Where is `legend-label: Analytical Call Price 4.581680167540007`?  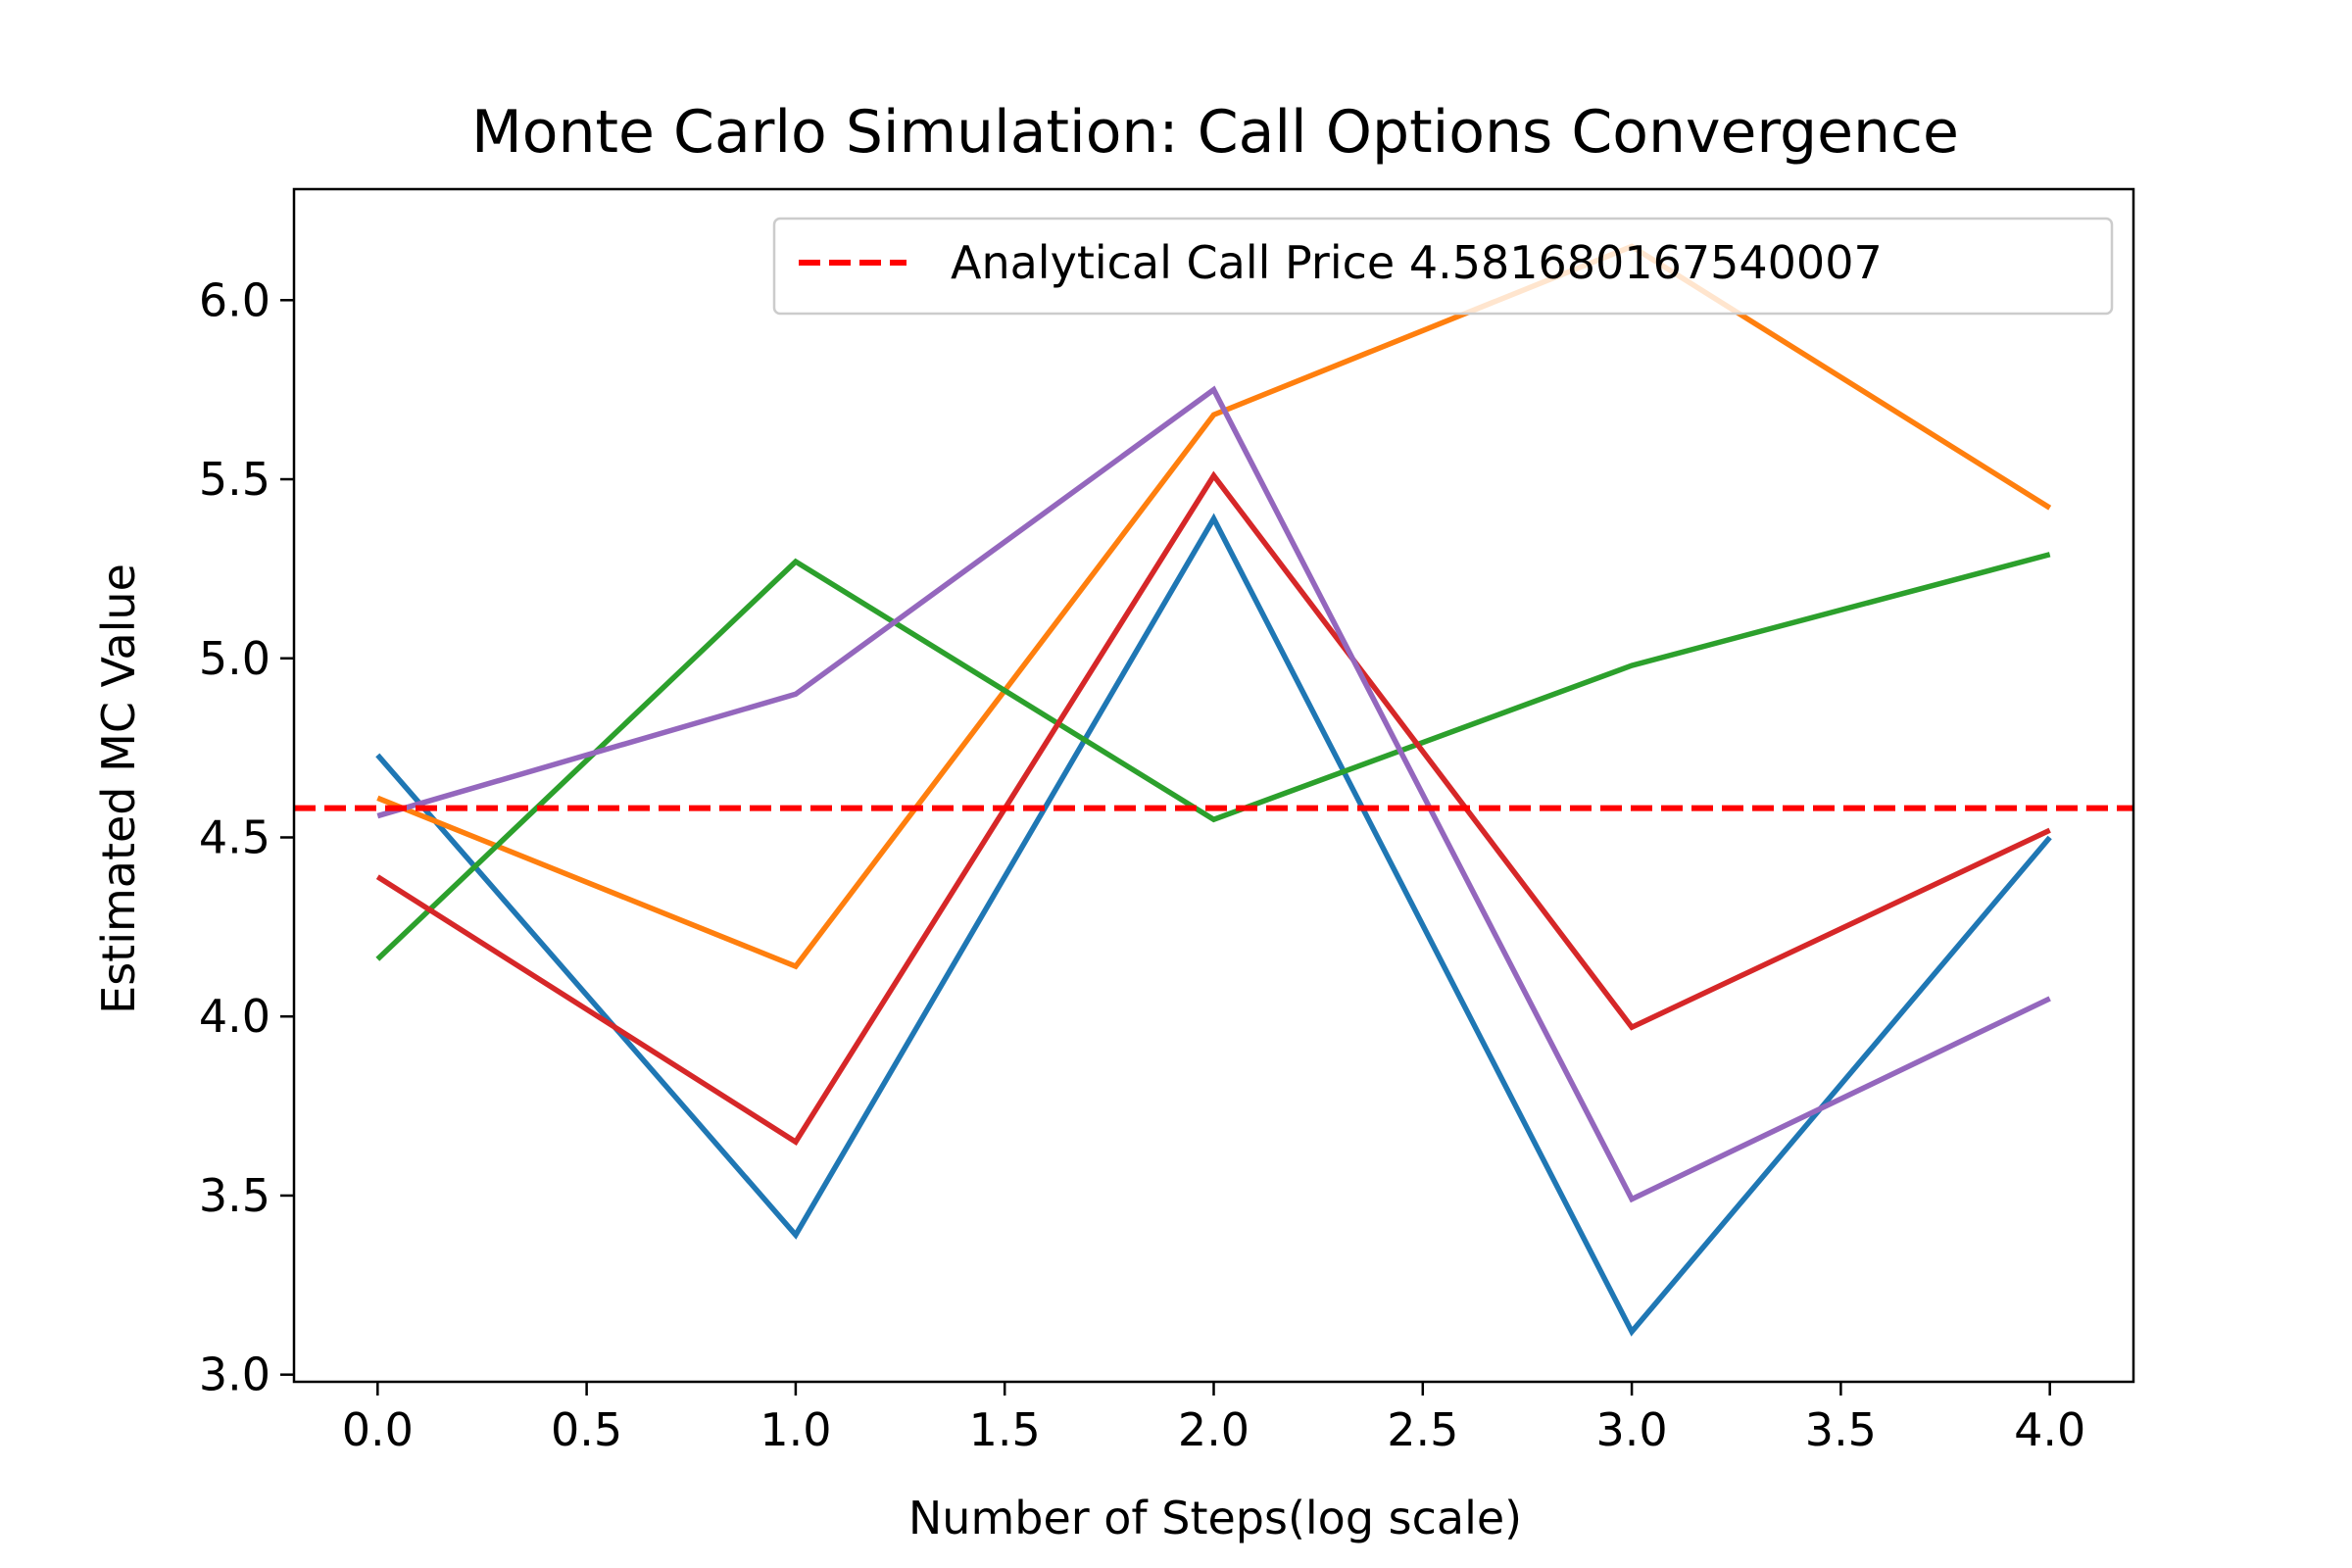
legend-label: Analytical Call Price 4.581680167540007 is located at coordinates (1417, 262).